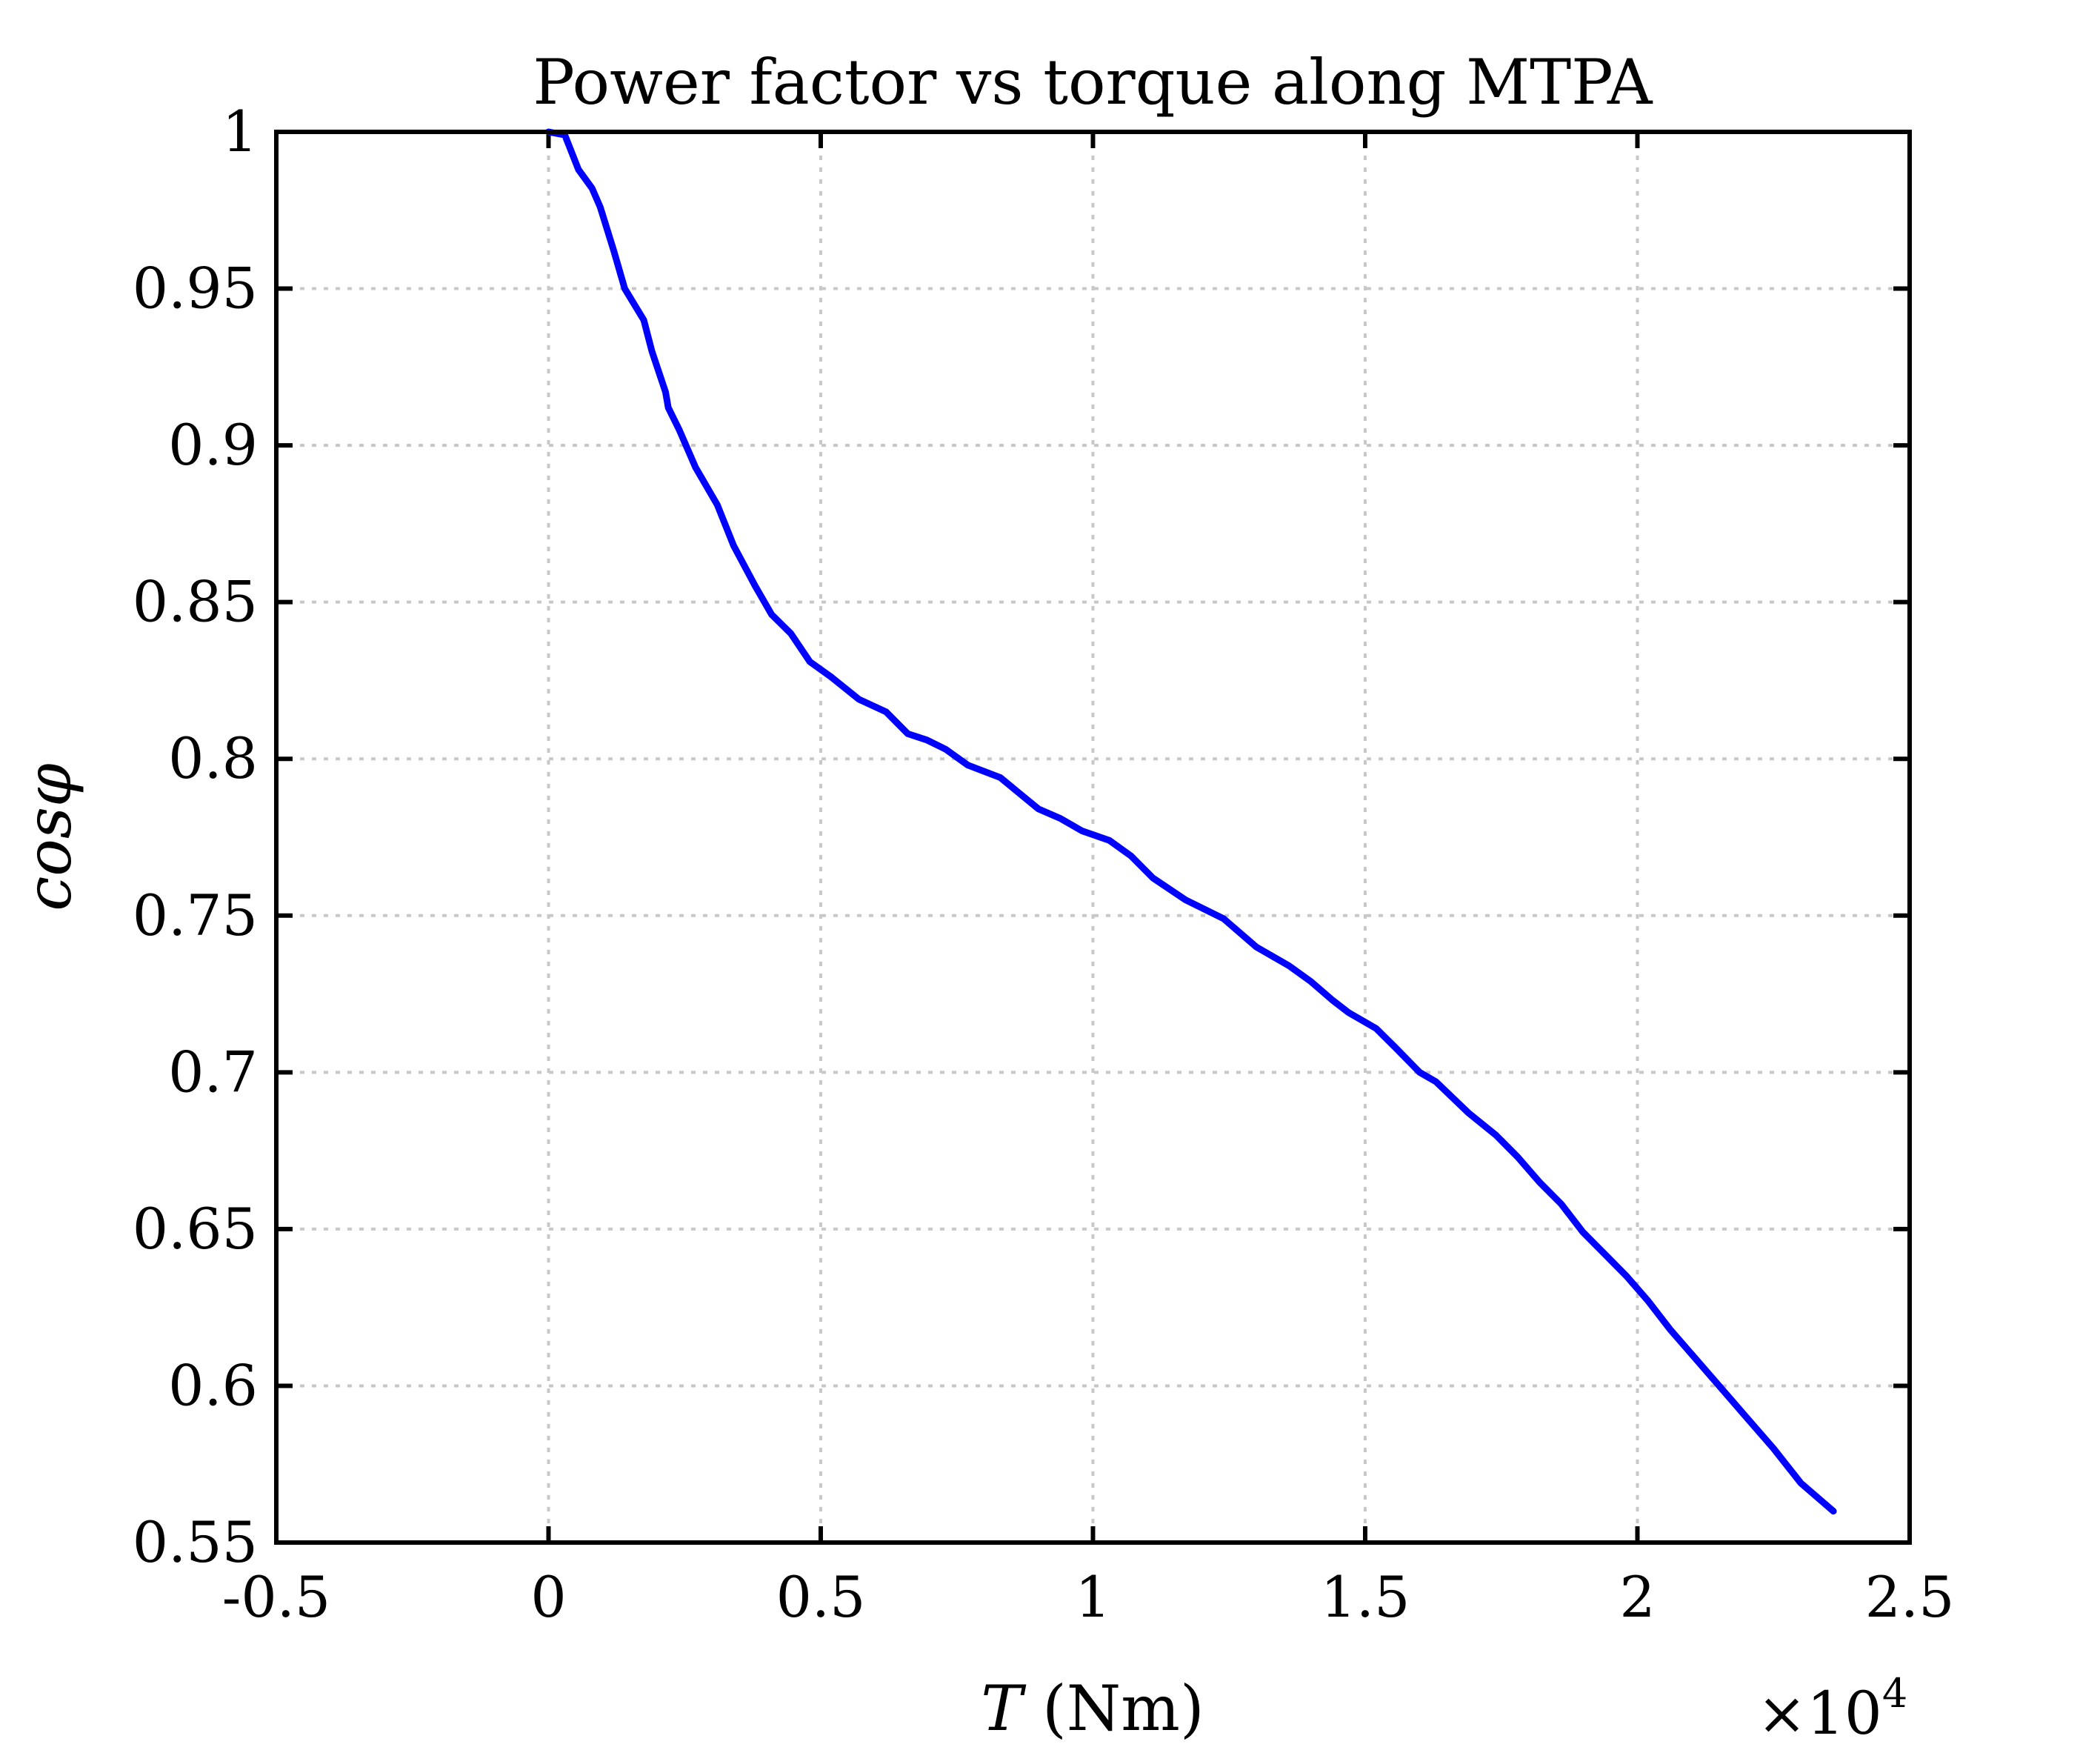 This screenshot has height=1750, width=2100. What do you see at coordinates (1637, 1597) in the screenshot?
I see `x-tick-label: 2` at bounding box center [1637, 1597].